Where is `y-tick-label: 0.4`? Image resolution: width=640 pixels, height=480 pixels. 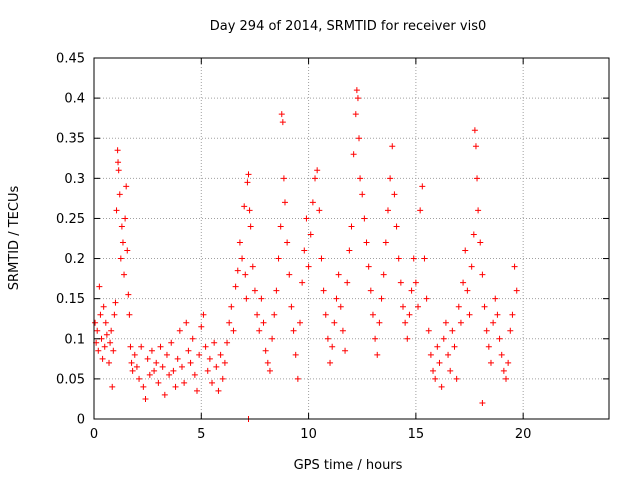 y-tick-label: 0.4 is located at coordinates (74, 99).